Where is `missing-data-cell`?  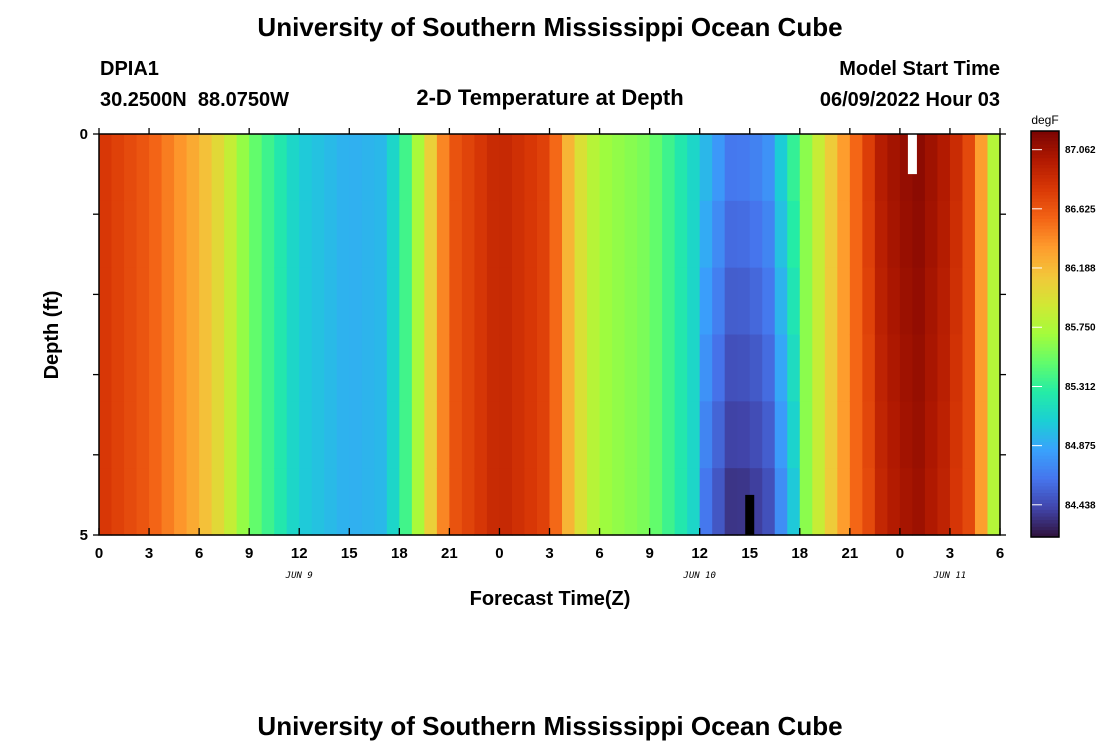
missing-data-cell is located at coordinates (750, 514).